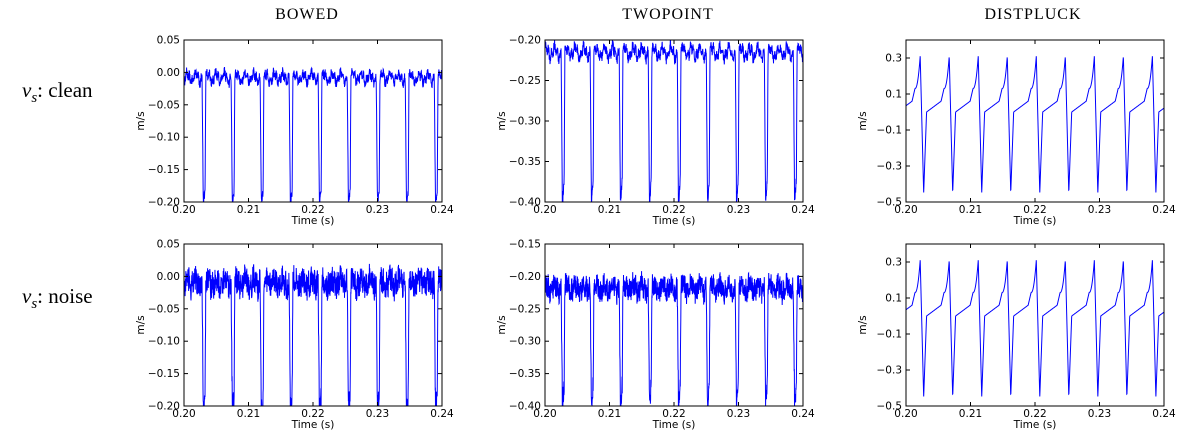 This screenshot has height=435, width=1178. What do you see at coordinates (609, 210) in the screenshot?
I see `x-tick-label-twopoint-clean-1: 0.21` at bounding box center [609, 210].